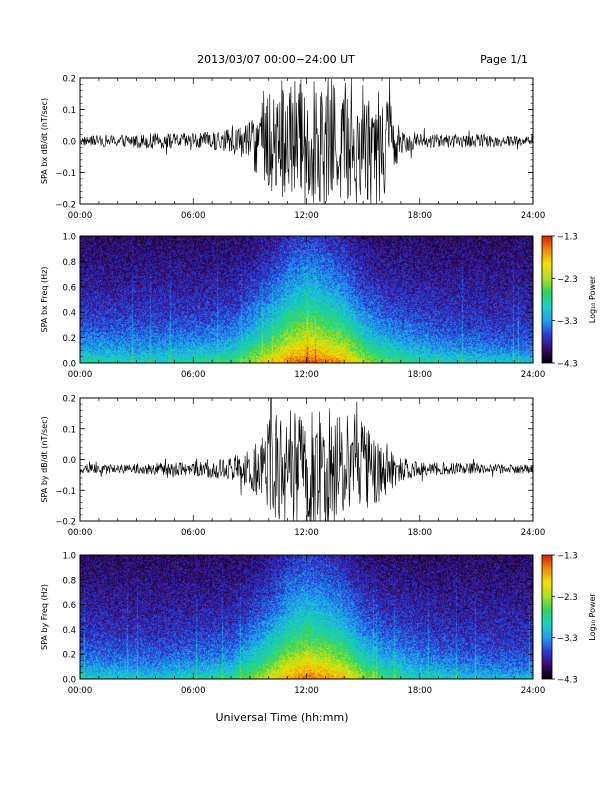  I want to click on y-axis-label: SPA bx Freq (Hz), so click(44, 300).